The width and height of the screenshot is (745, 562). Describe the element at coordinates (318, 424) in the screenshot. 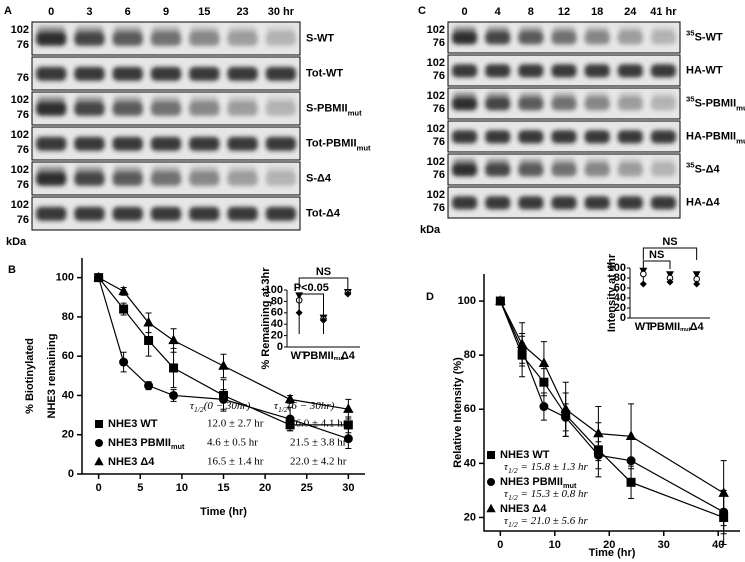

I see `half-life: 16.0 ± 4.1 hr` at that location.